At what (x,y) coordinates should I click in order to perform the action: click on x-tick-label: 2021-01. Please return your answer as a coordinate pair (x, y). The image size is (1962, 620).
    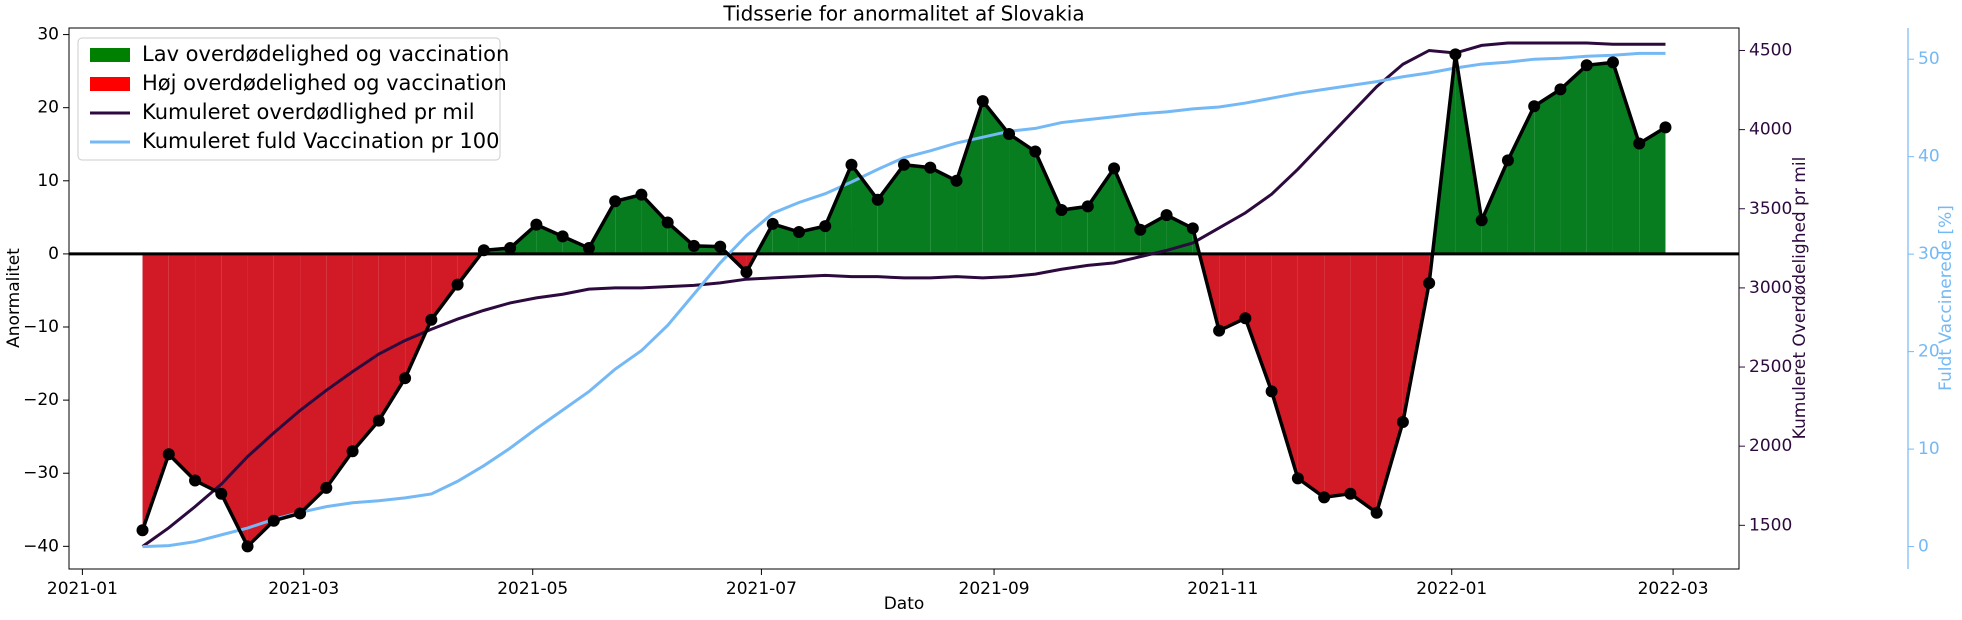
    Looking at the image, I should click on (82, 589).